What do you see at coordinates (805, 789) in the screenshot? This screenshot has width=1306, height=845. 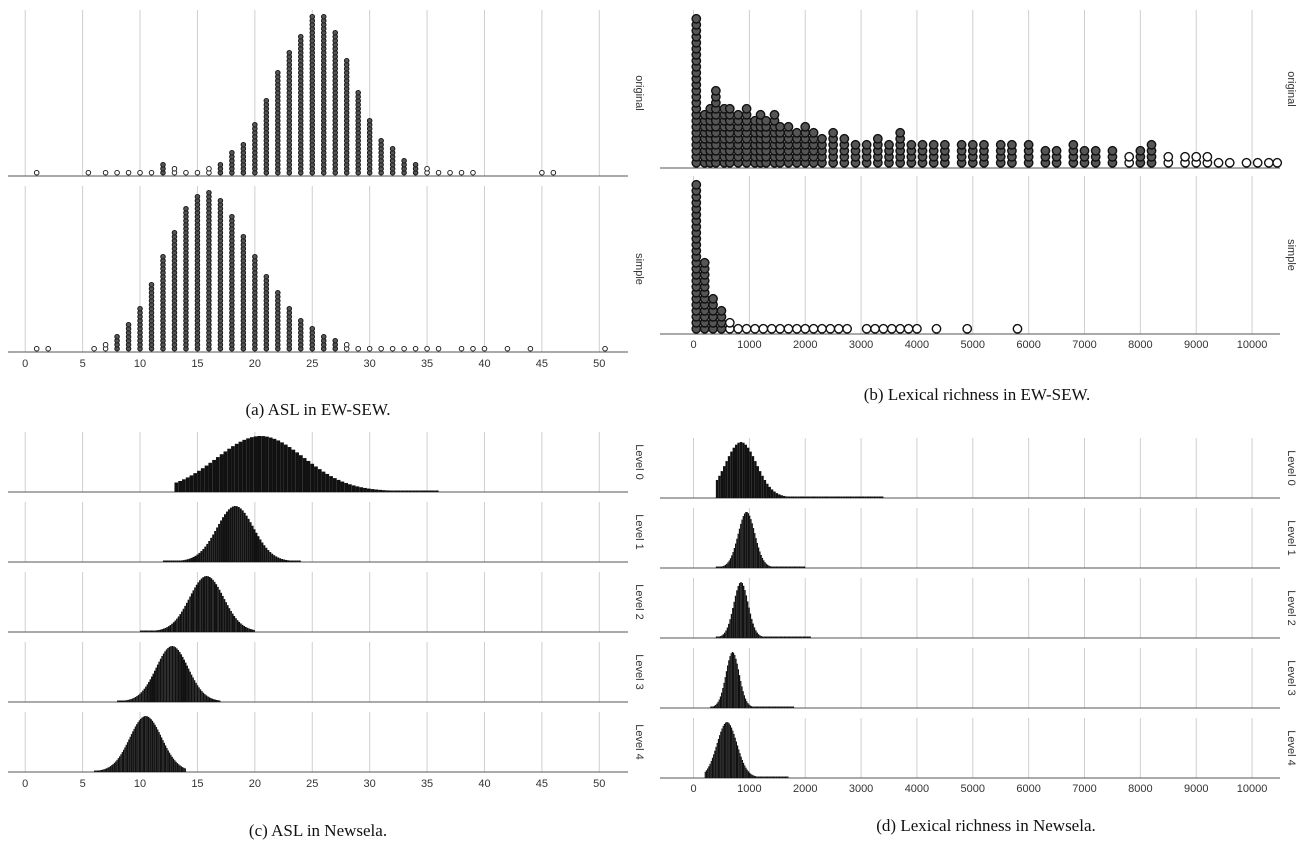 I see `x-tick-label: 2000` at bounding box center [805, 789].